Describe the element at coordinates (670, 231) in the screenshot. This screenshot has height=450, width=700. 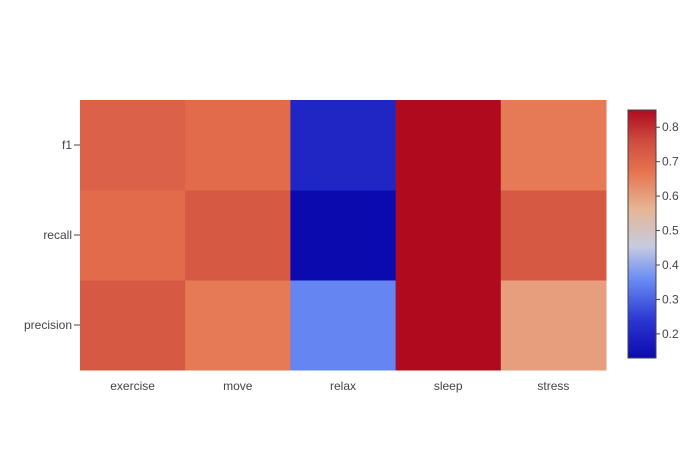
I see `colorbar-tick-label: 0.5` at that location.